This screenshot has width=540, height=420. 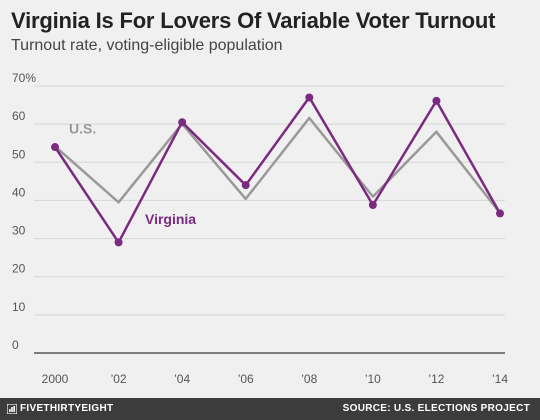 What do you see at coordinates (12, 409) in the screenshot?
I see `fivethirtyeight-logo-icon` at bounding box center [12, 409].